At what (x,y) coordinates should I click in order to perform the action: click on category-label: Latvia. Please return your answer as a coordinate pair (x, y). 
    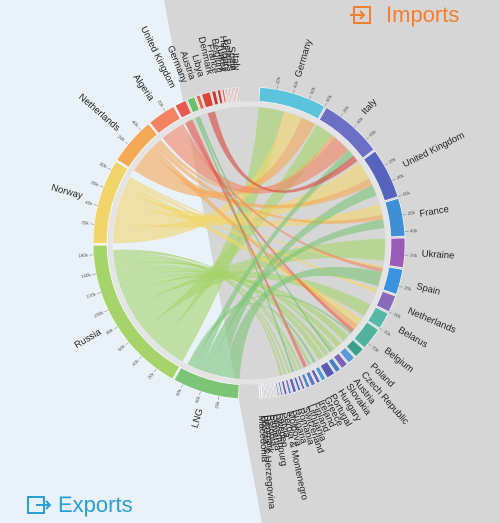
    Looking at the image, I should click on (284, 426).